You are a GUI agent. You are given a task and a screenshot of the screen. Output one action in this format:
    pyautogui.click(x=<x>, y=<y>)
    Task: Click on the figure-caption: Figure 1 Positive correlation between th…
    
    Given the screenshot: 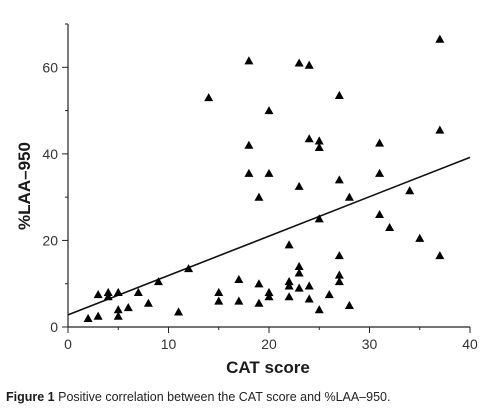 What is the action you would take?
    pyautogui.click(x=246, y=397)
    